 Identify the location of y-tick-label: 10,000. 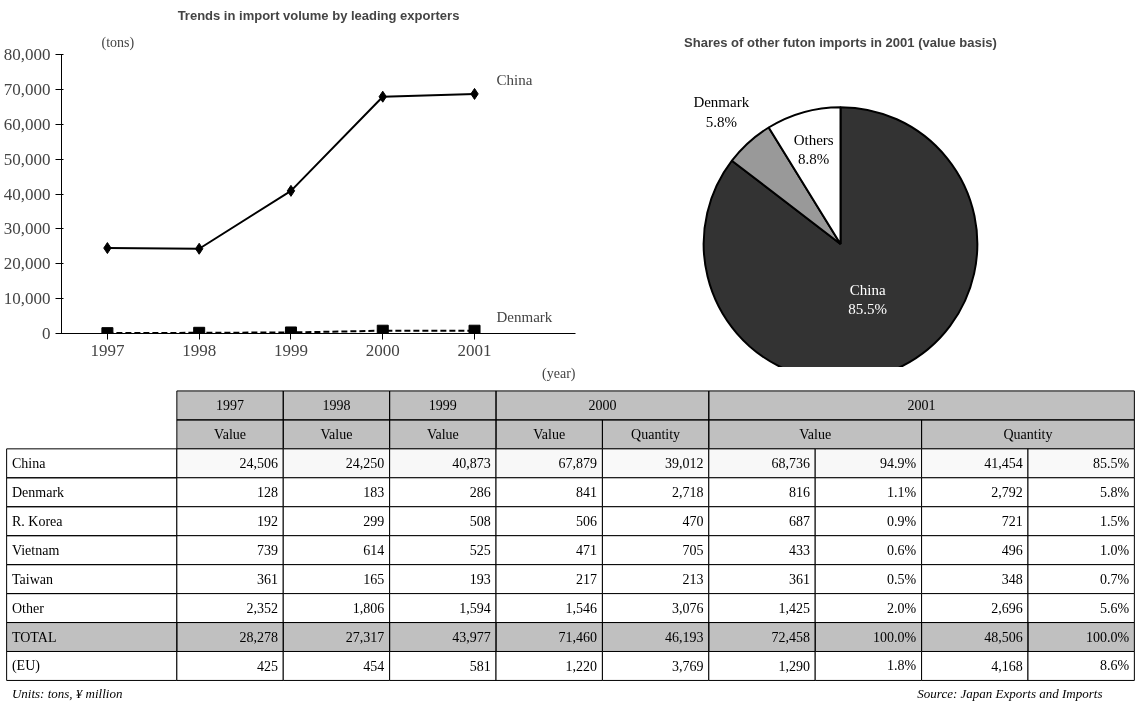
(27, 299).